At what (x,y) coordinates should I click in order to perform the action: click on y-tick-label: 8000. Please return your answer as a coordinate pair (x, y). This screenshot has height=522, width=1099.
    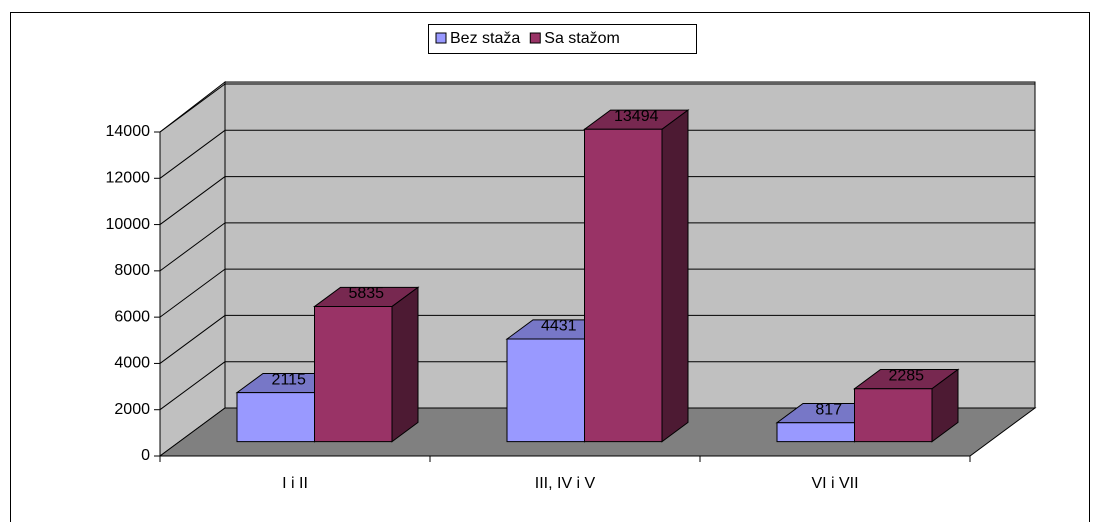
    Looking at the image, I should click on (132, 270).